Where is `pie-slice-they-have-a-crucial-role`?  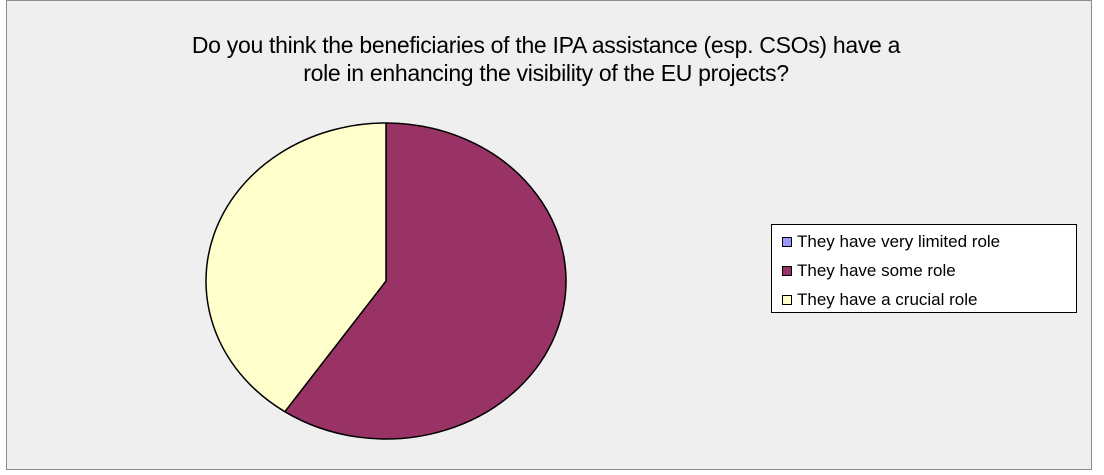
pie-slice-they-have-a-crucial-role is located at coordinates (296, 267).